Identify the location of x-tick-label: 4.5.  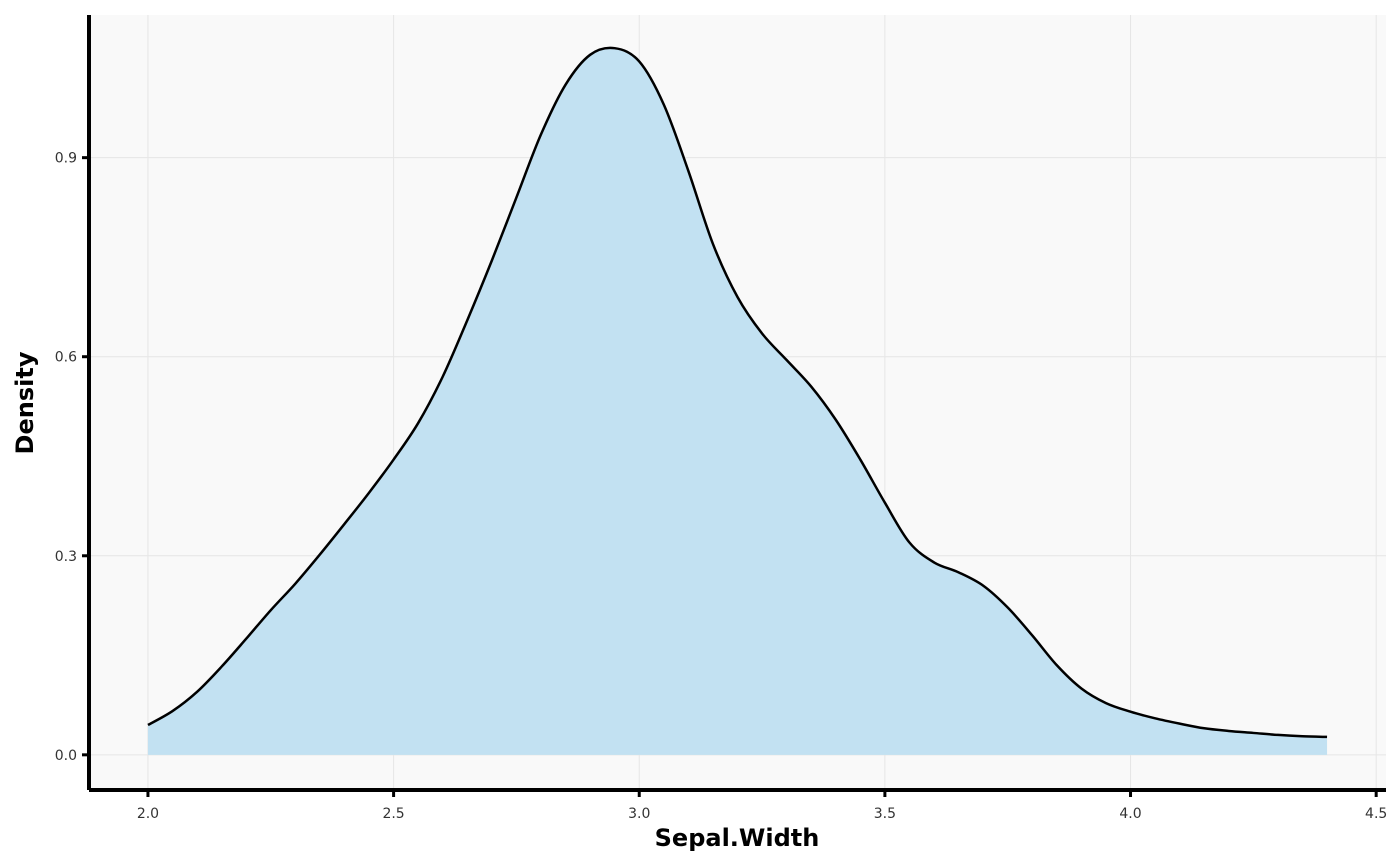
(1376, 814).